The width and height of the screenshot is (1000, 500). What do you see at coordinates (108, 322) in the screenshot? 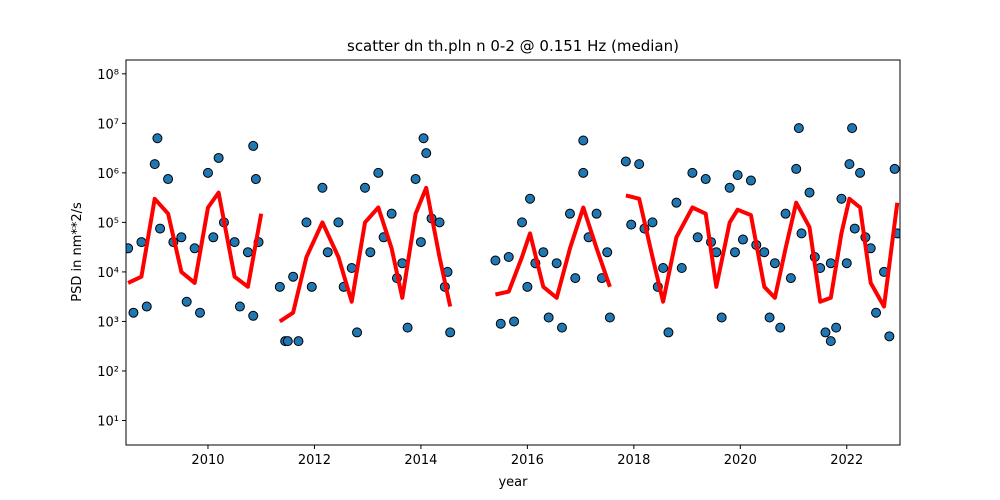
I see `y-tick-label: 10³` at bounding box center [108, 322].